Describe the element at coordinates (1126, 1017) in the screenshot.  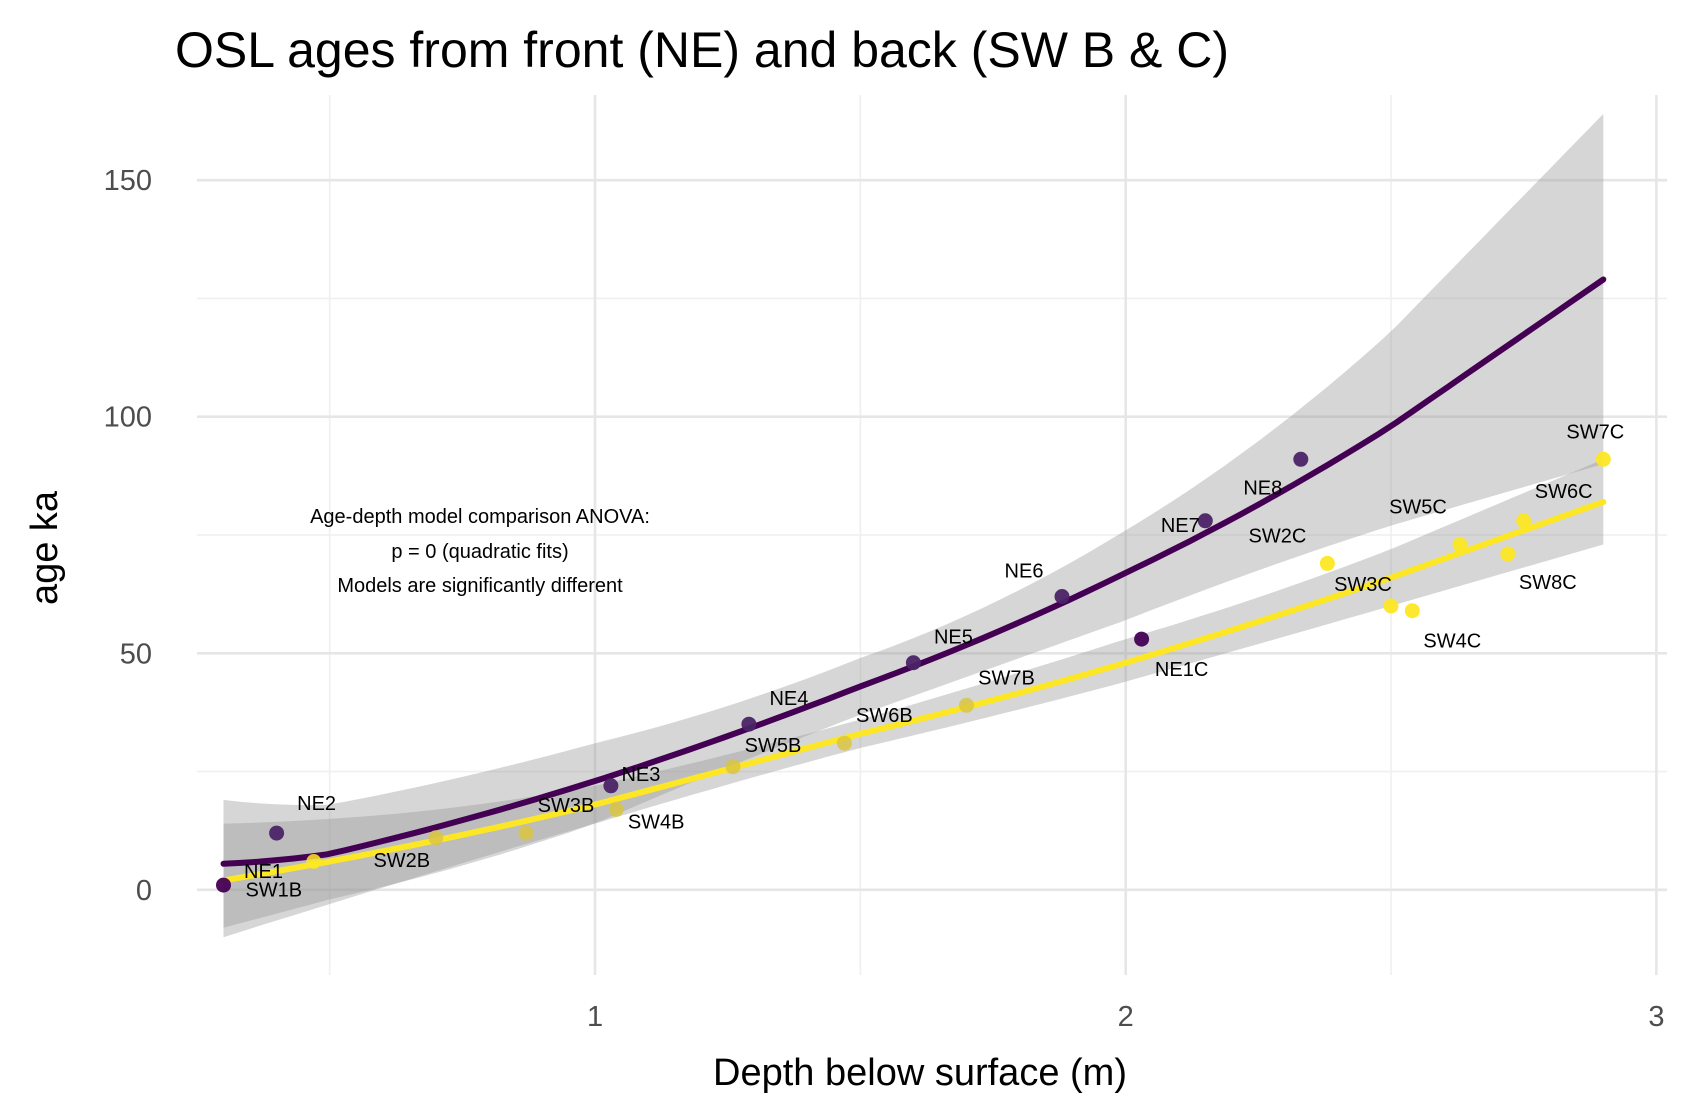
I see `x-tick-label-1: 2` at that location.